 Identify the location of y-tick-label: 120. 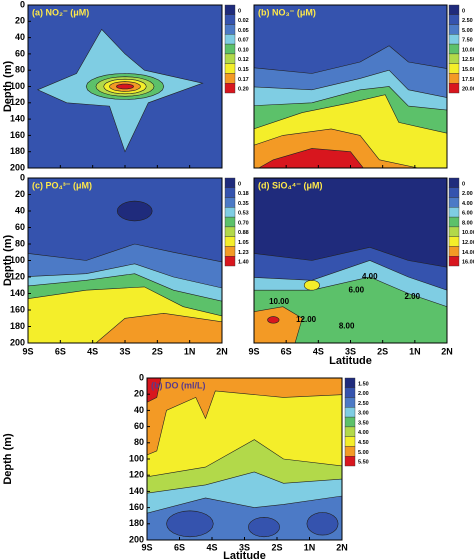
(17, 102).